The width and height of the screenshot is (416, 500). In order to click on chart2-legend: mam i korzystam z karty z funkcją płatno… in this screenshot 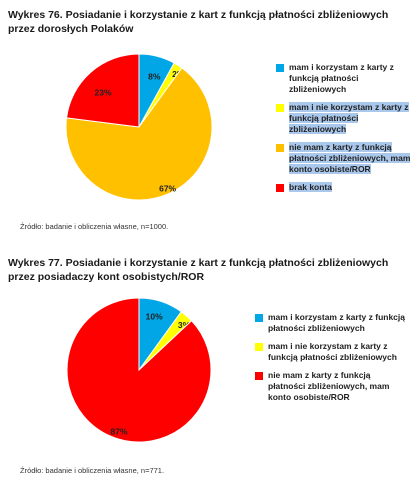, I will do `click(330, 361)`.